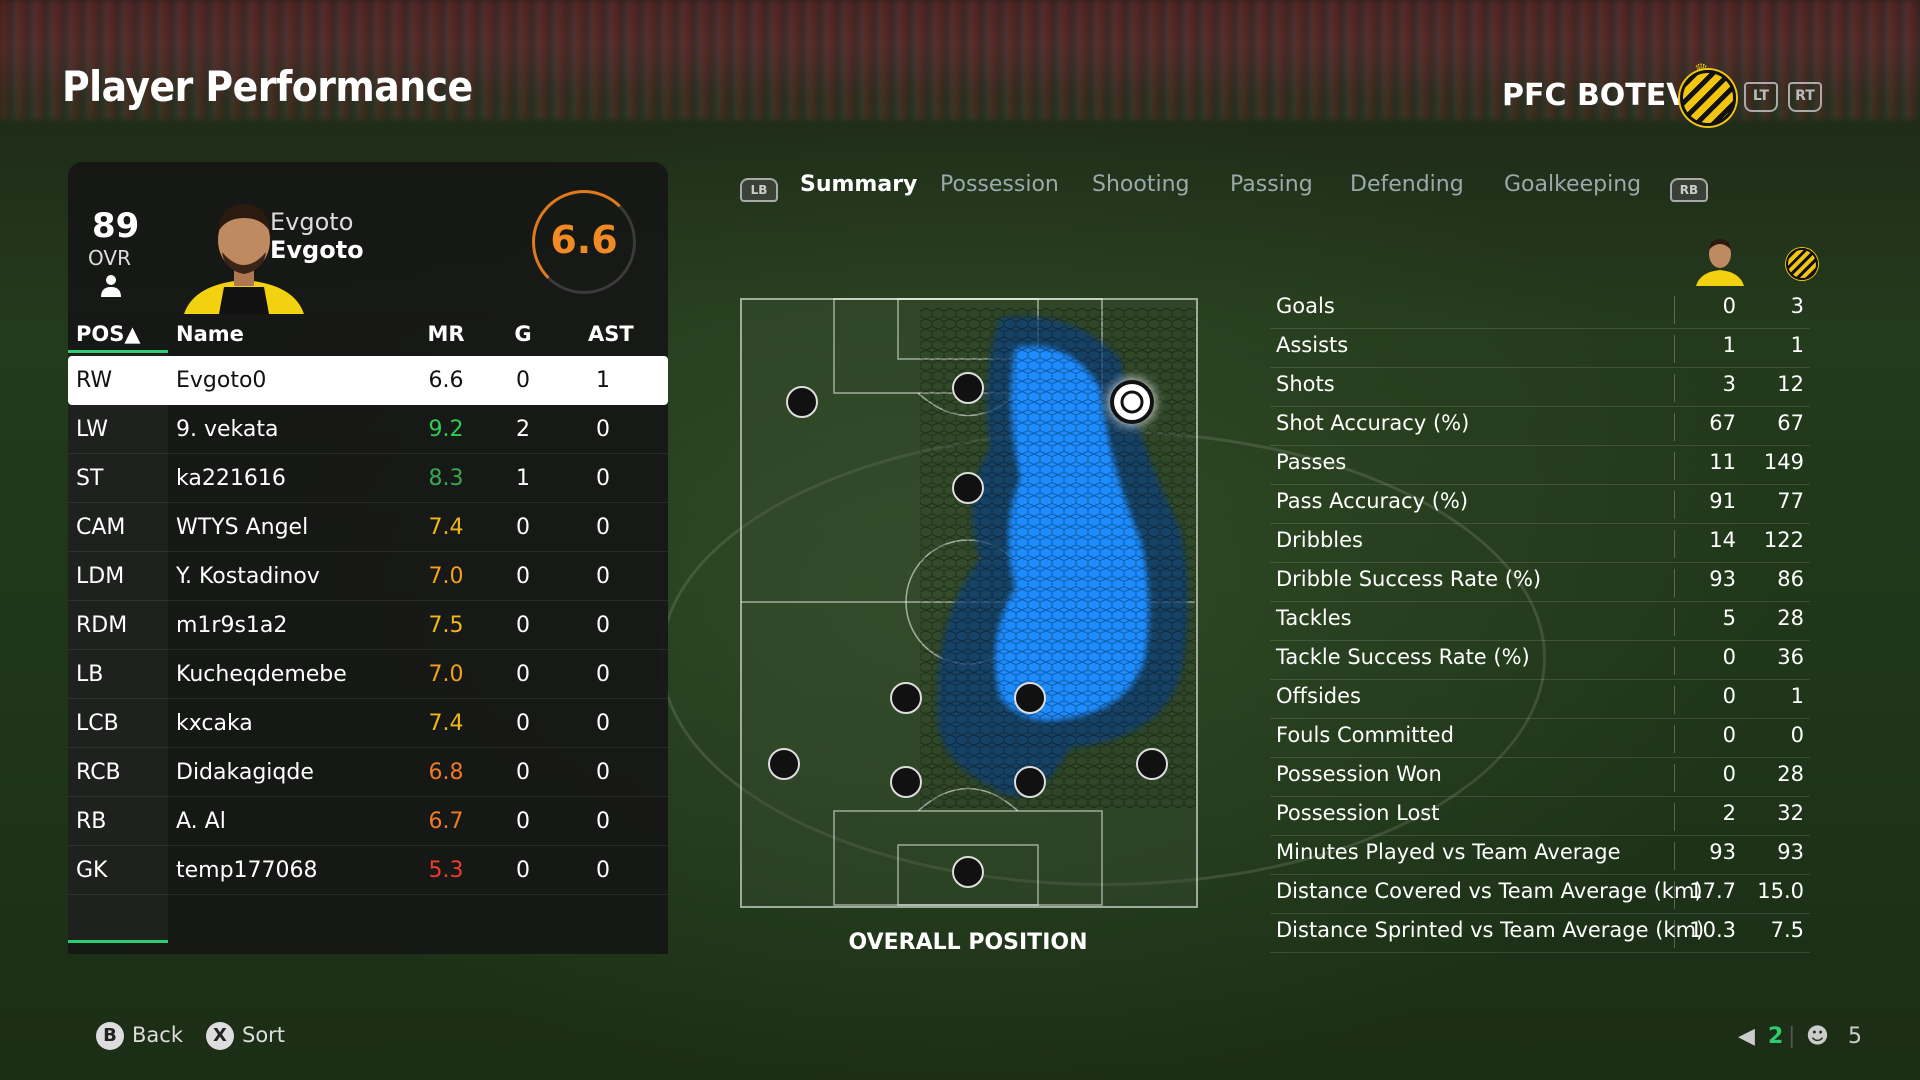  Describe the element at coordinates (368, 625) in the screenshot. I see `table-row: RDM m1r9s1a2 7.5 0 0` at that location.